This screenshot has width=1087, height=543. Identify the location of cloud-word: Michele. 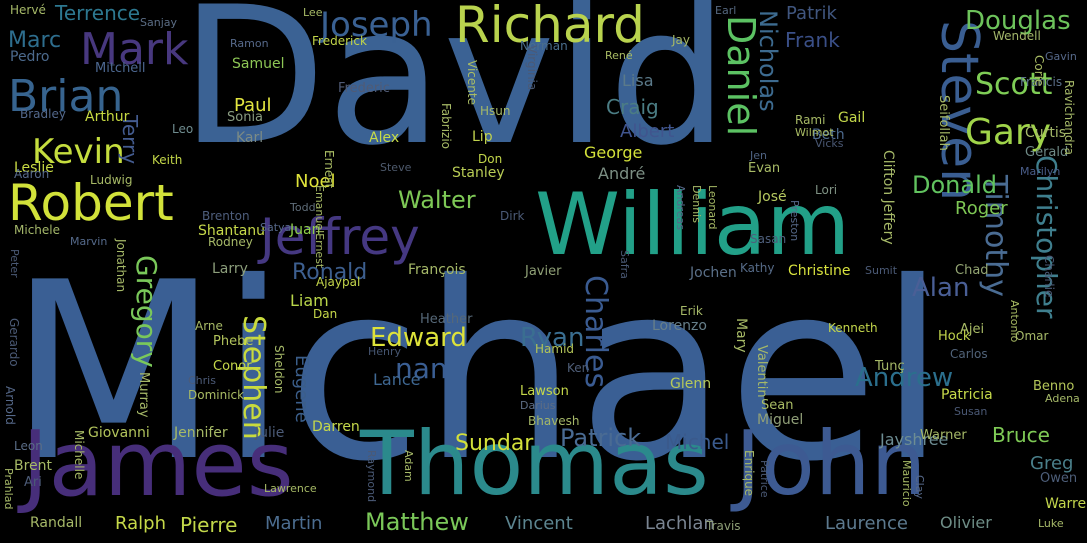
(37, 230).